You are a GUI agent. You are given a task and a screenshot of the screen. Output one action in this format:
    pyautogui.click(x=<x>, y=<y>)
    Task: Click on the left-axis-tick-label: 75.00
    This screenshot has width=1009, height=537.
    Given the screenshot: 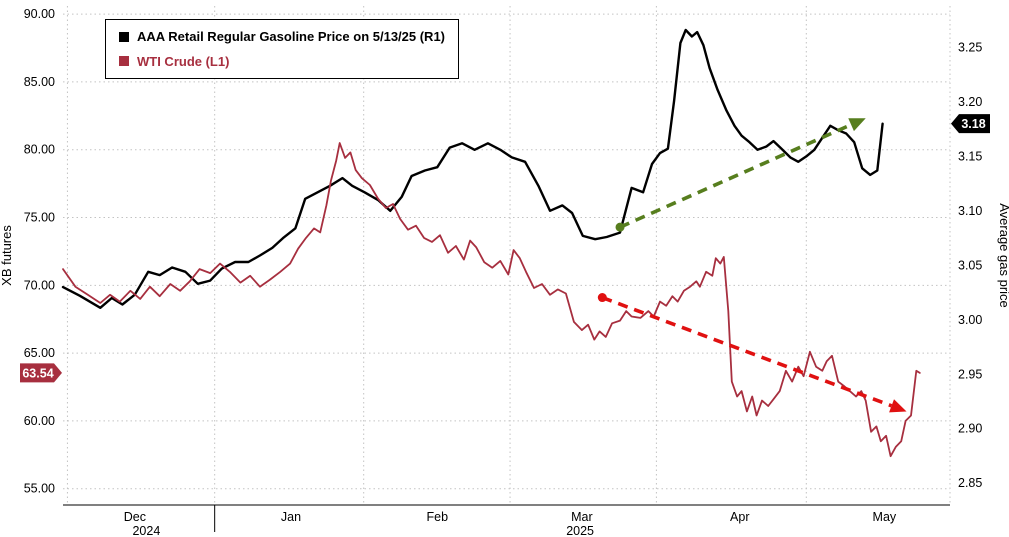 What is the action you would take?
    pyautogui.click(x=39, y=218)
    